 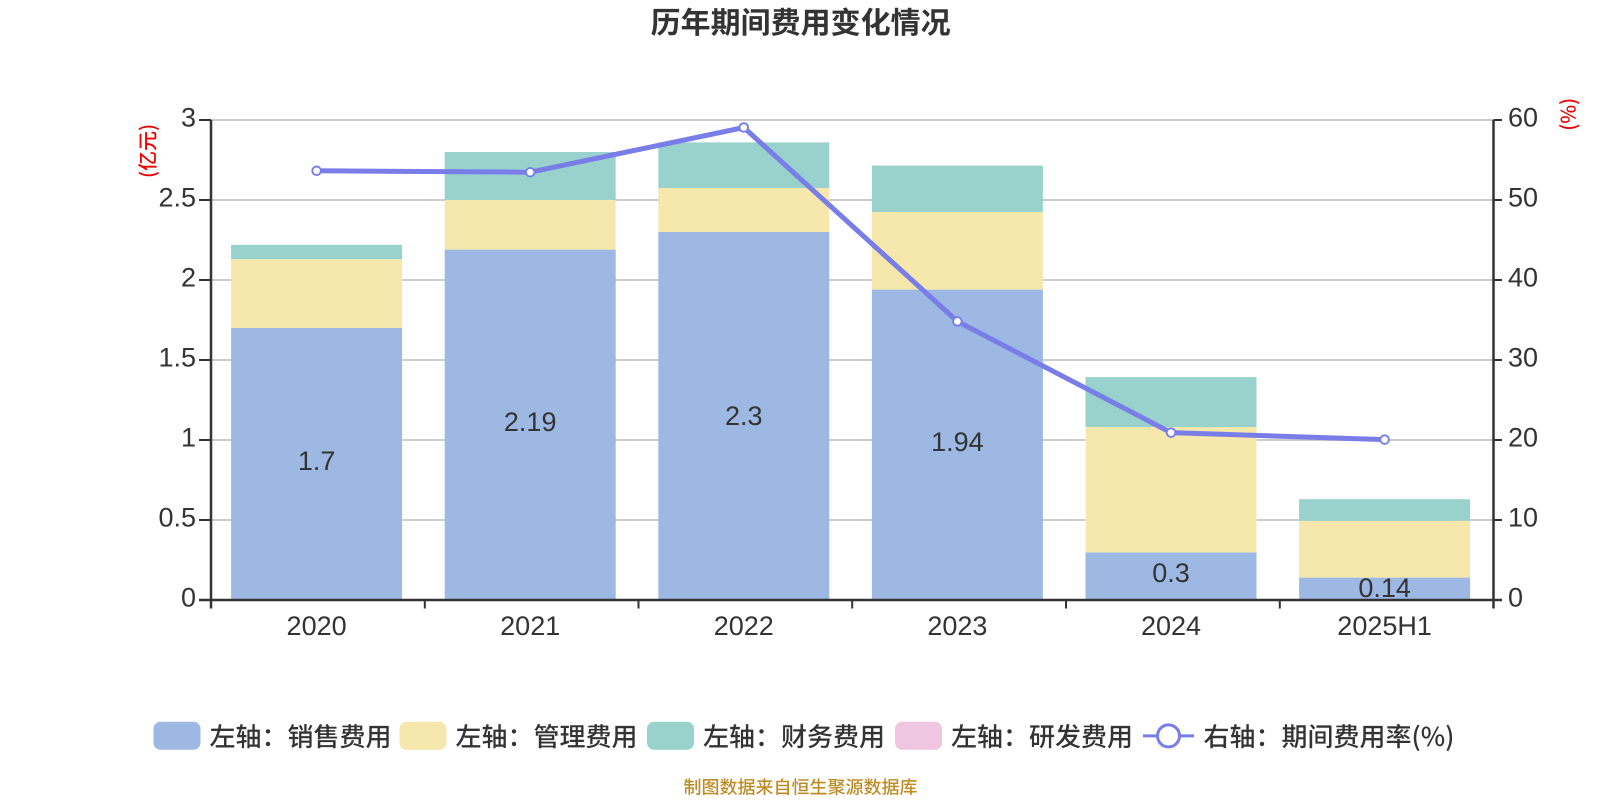 What do you see at coordinates (1523, 198) in the screenshot?
I see `svg-text: 50` at bounding box center [1523, 198].